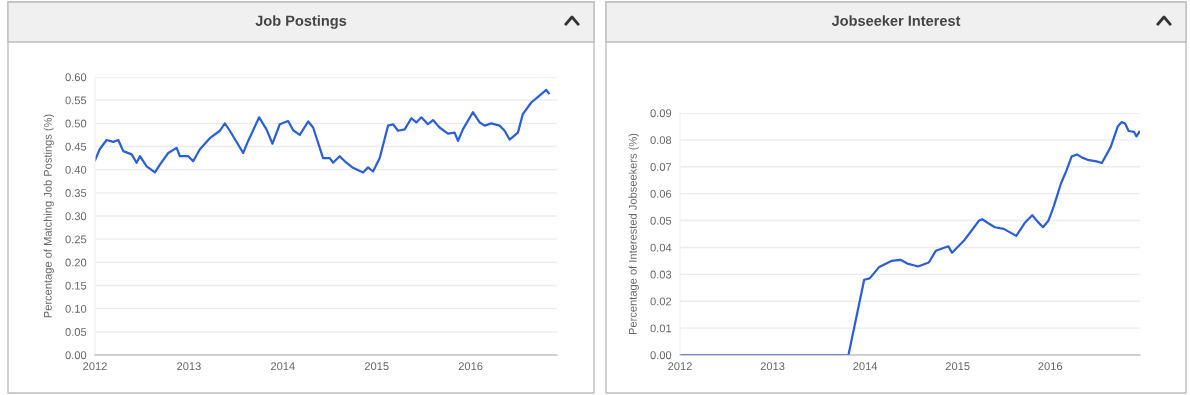  What do you see at coordinates (661, 301) in the screenshot?
I see `y-tick-label: 0.02` at bounding box center [661, 301].